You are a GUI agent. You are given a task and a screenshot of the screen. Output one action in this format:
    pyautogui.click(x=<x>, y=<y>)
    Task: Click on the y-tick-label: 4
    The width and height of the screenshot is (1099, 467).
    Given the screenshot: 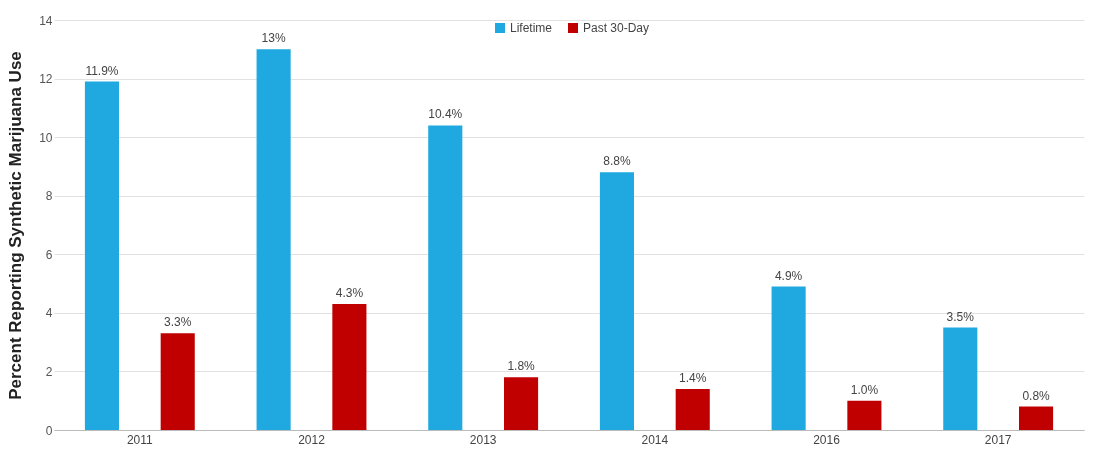 What is the action you would take?
    pyautogui.click(x=49, y=313)
    